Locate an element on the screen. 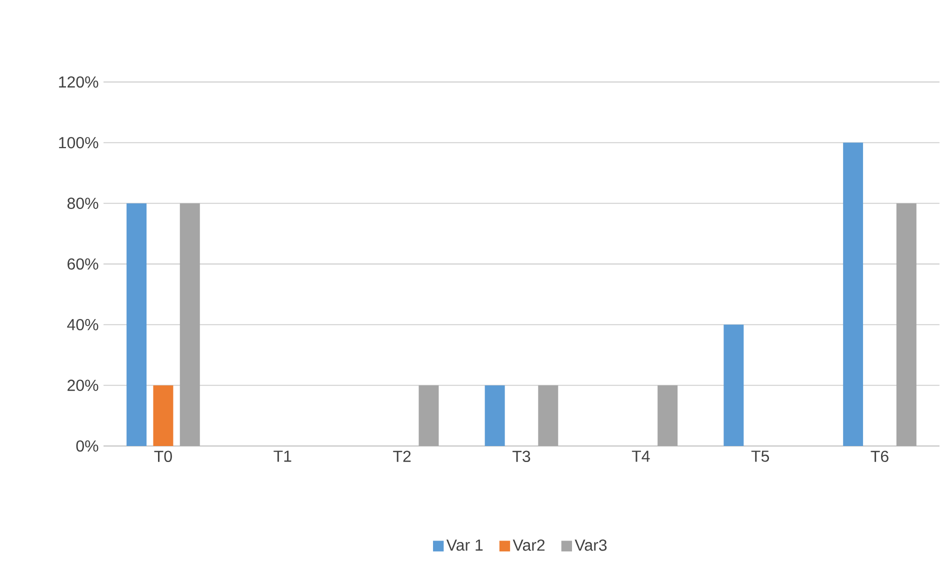 This screenshot has height=579, width=951. legend-label: Var3 is located at coordinates (590, 545).